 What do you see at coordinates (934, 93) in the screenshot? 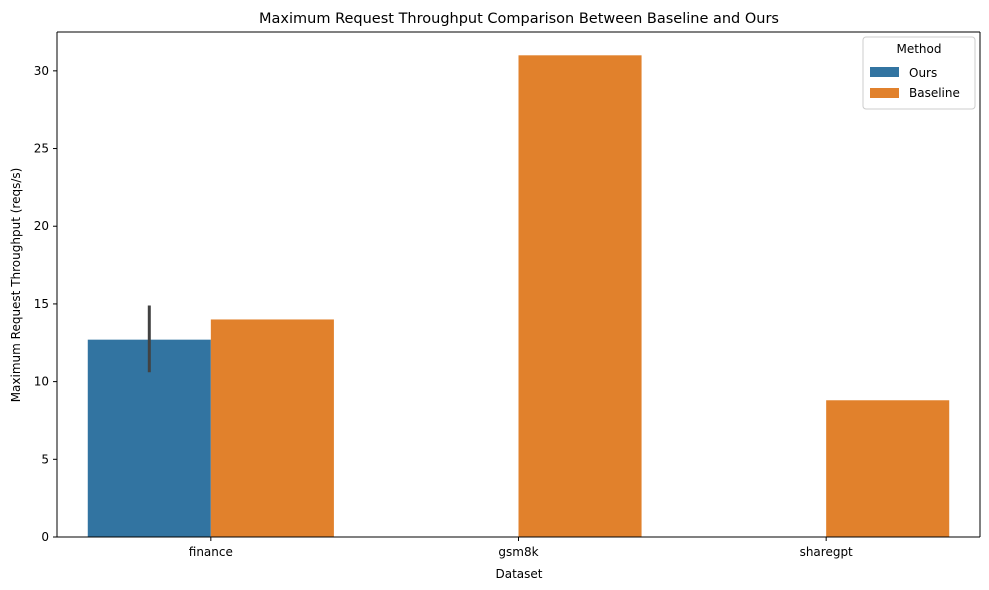
I see `legend-label-baseline: Baseline` at bounding box center [934, 93].